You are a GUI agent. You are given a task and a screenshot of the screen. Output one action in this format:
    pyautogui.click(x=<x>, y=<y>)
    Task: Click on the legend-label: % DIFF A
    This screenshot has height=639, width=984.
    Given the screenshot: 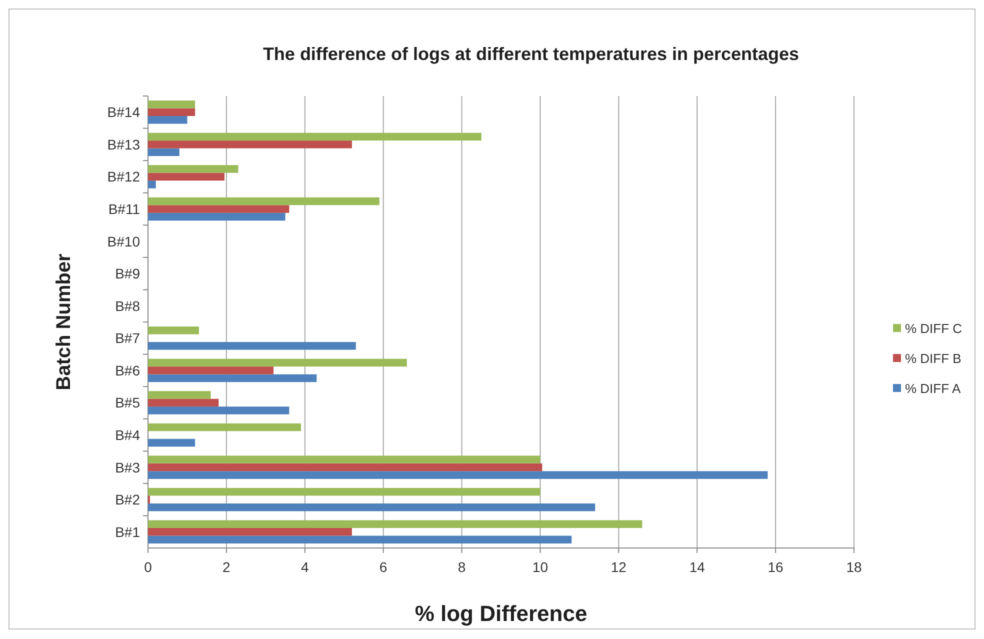 What is the action you would take?
    pyautogui.click(x=933, y=388)
    